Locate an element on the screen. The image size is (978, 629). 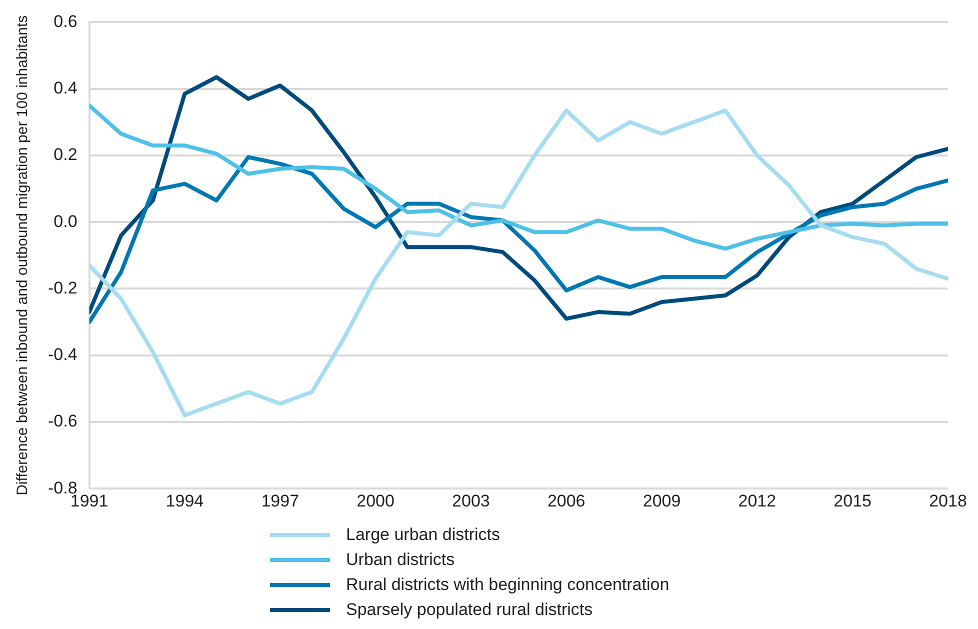
y-tick-label: 0.0 is located at coordinates (66, 221).